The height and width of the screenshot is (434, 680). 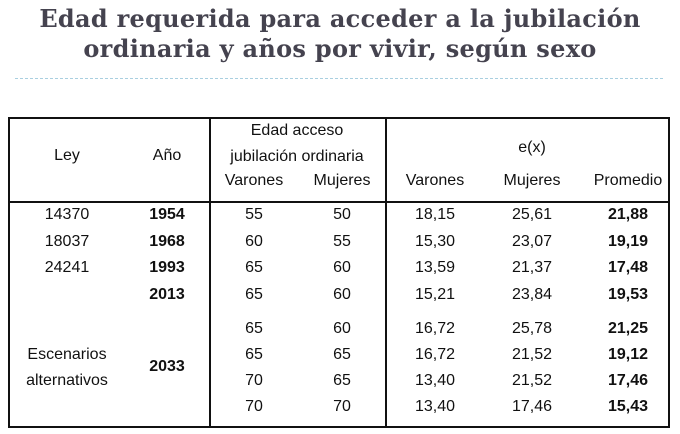 I want to click on header-edad-mujeres: Mujeres, so click(x=342, y=180).